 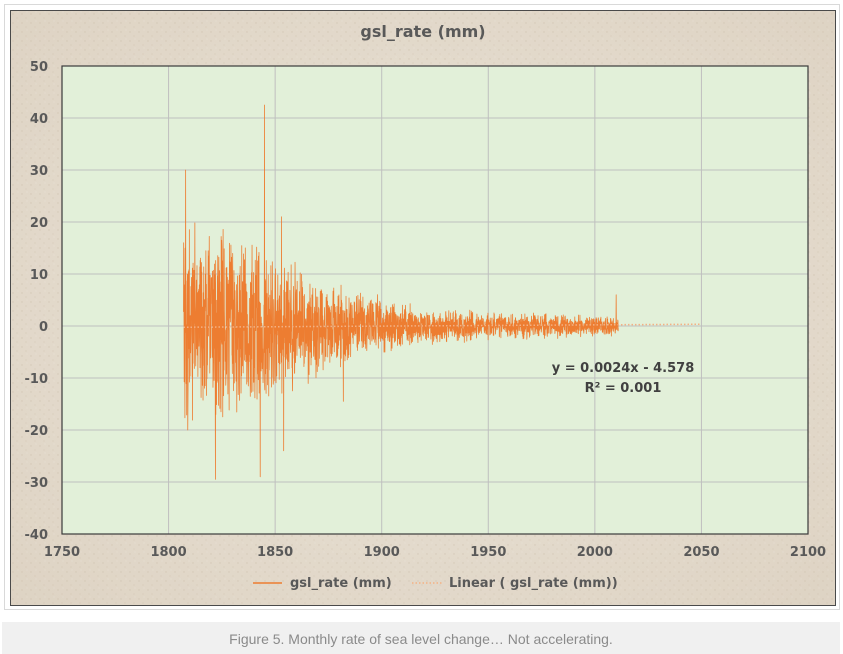 I want to click on y-tick-label: -10, so click(x=37, y=379).